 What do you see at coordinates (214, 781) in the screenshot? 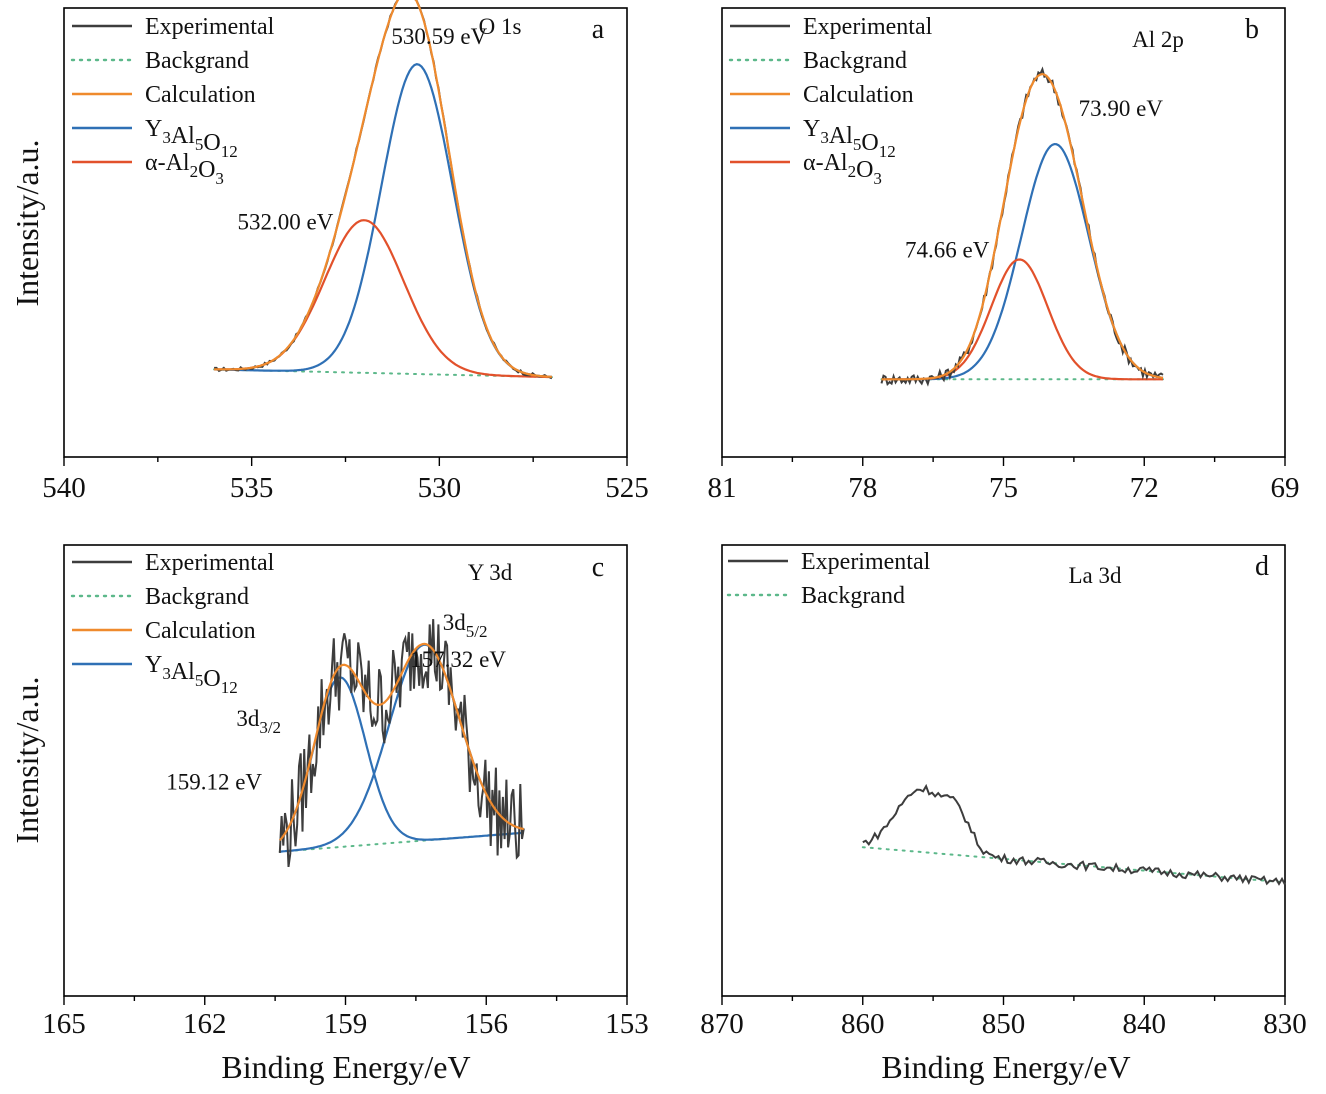
I see `peak-annotation: 159.12 eV` at bounding box center [214, 781].